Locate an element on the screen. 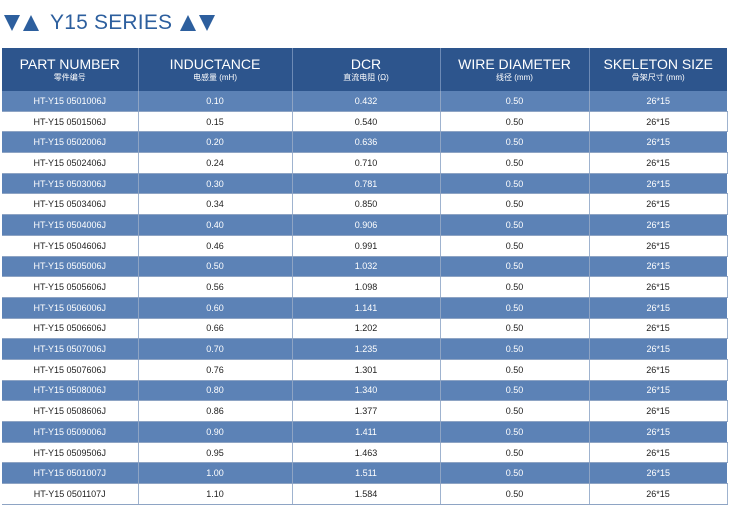 This screenshot has height=506, width=730. dcr-cell: 1.463 is located at coordinates (366, 453).